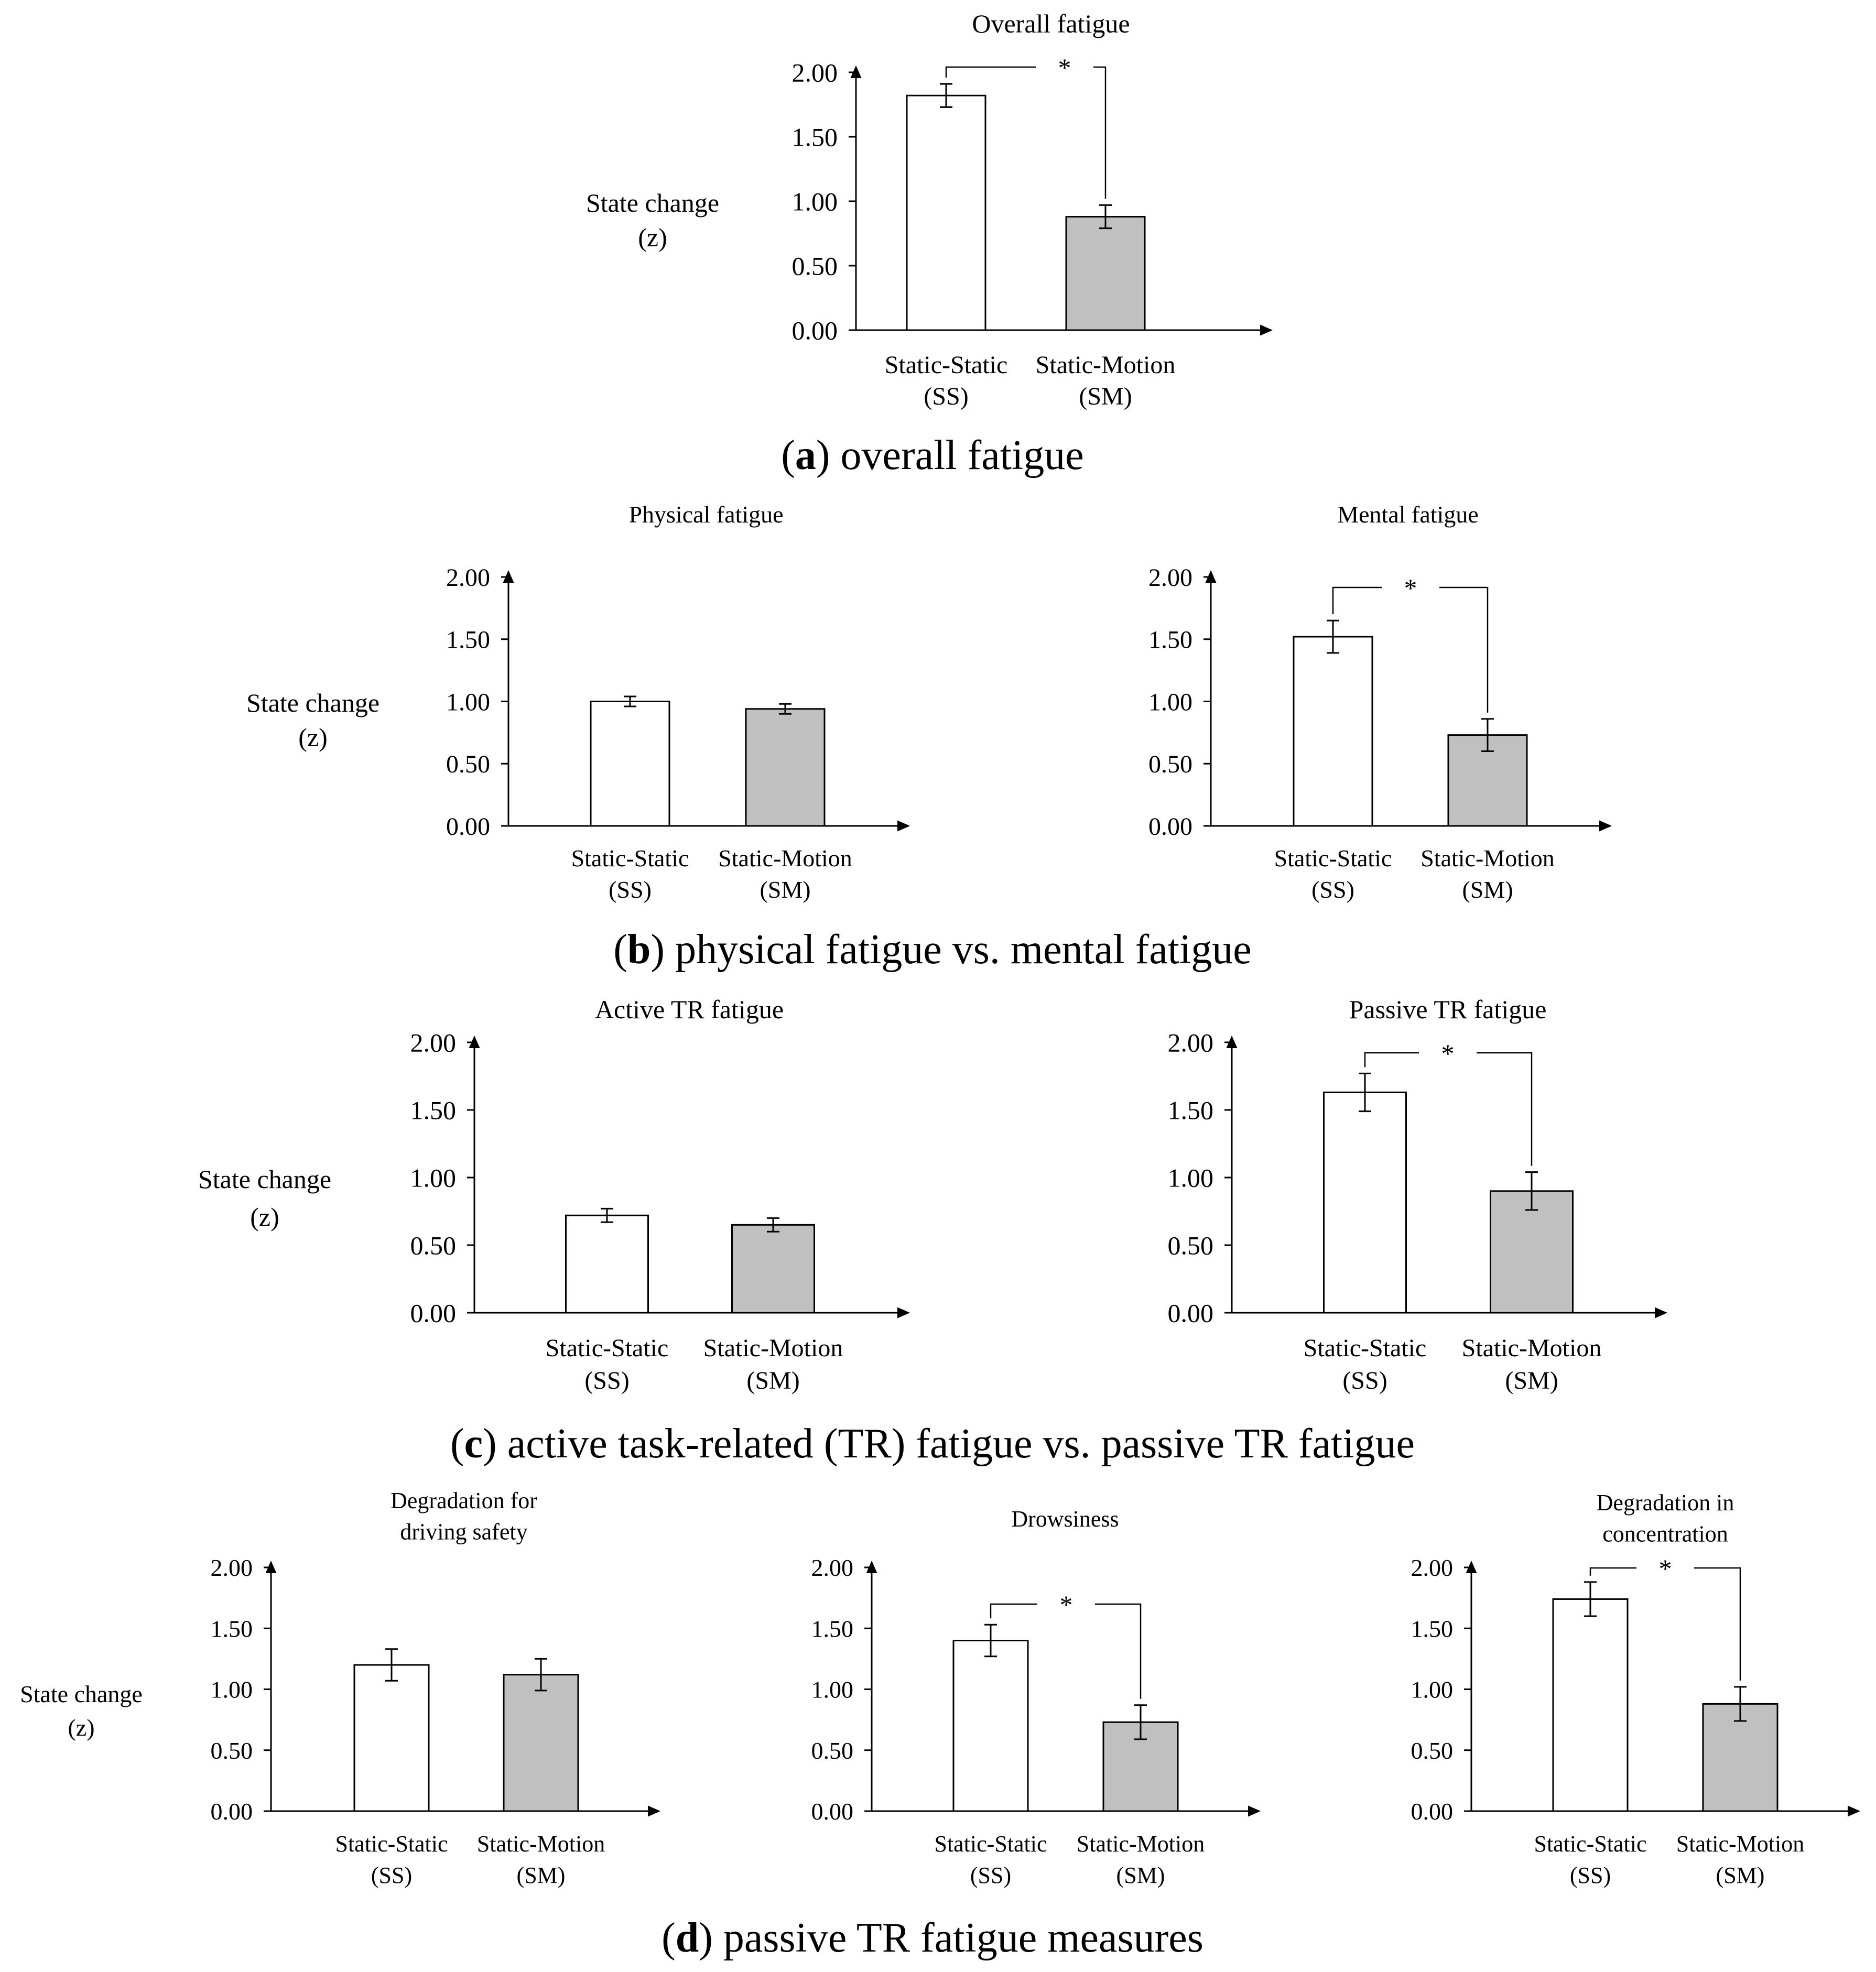 The height and width of the screenshot is (1972, 1876). I want to click on caption-c-letter: c, so click(473, 1444).